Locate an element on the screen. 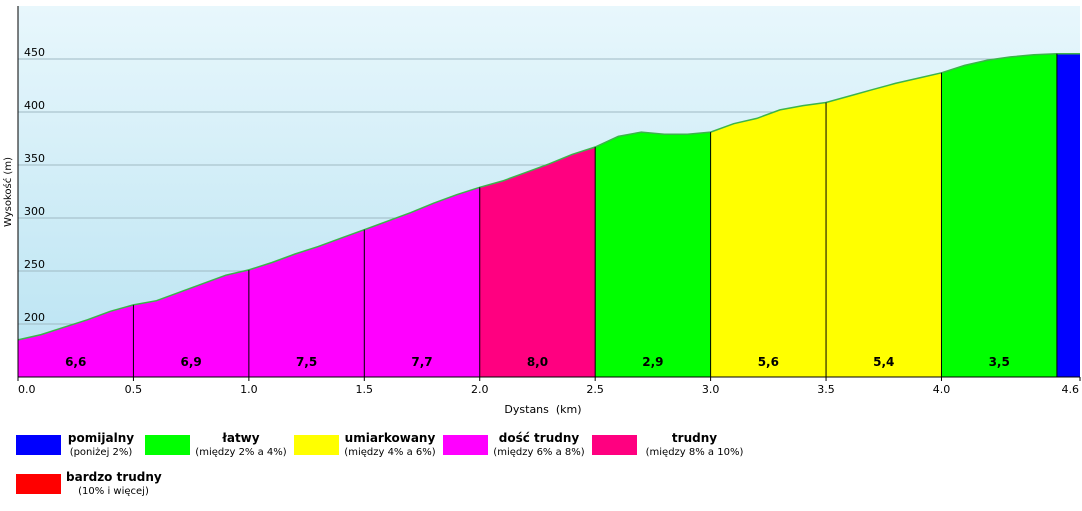 This screenshot has height=511, width=1082. legend-range: (między 4% a 6%) is located at coordinates (390, 452).